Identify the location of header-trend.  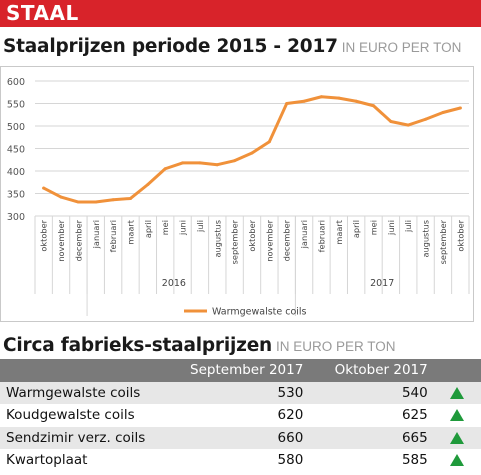
(462, 370).